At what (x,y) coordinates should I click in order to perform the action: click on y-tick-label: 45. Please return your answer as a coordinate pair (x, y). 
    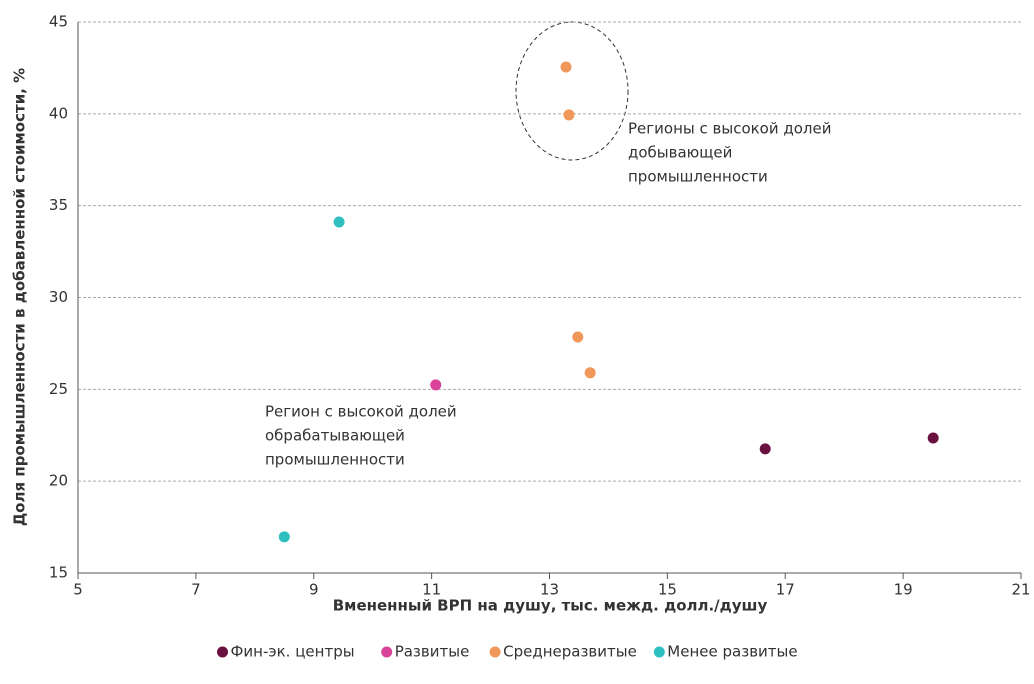
    Looking at the image, I should click on (58, 22).